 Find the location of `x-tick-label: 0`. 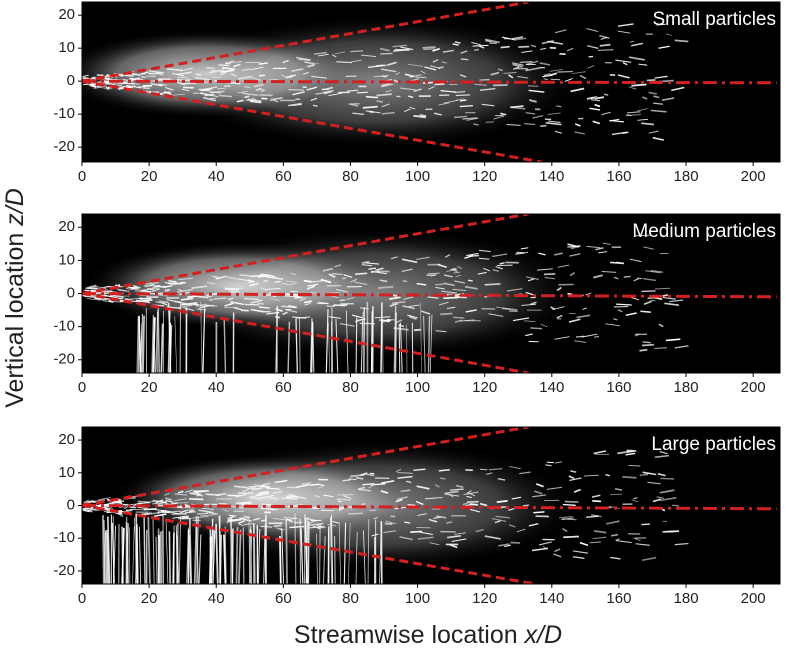

x-tick-label: 0 is located at coordinates (82, 598).